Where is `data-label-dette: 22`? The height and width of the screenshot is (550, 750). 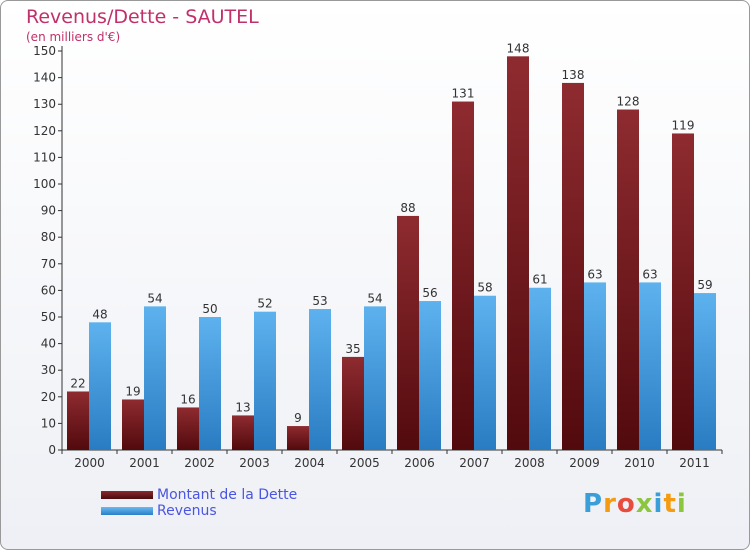
data-label-dette: 22 is located at coordinates (77, 383).